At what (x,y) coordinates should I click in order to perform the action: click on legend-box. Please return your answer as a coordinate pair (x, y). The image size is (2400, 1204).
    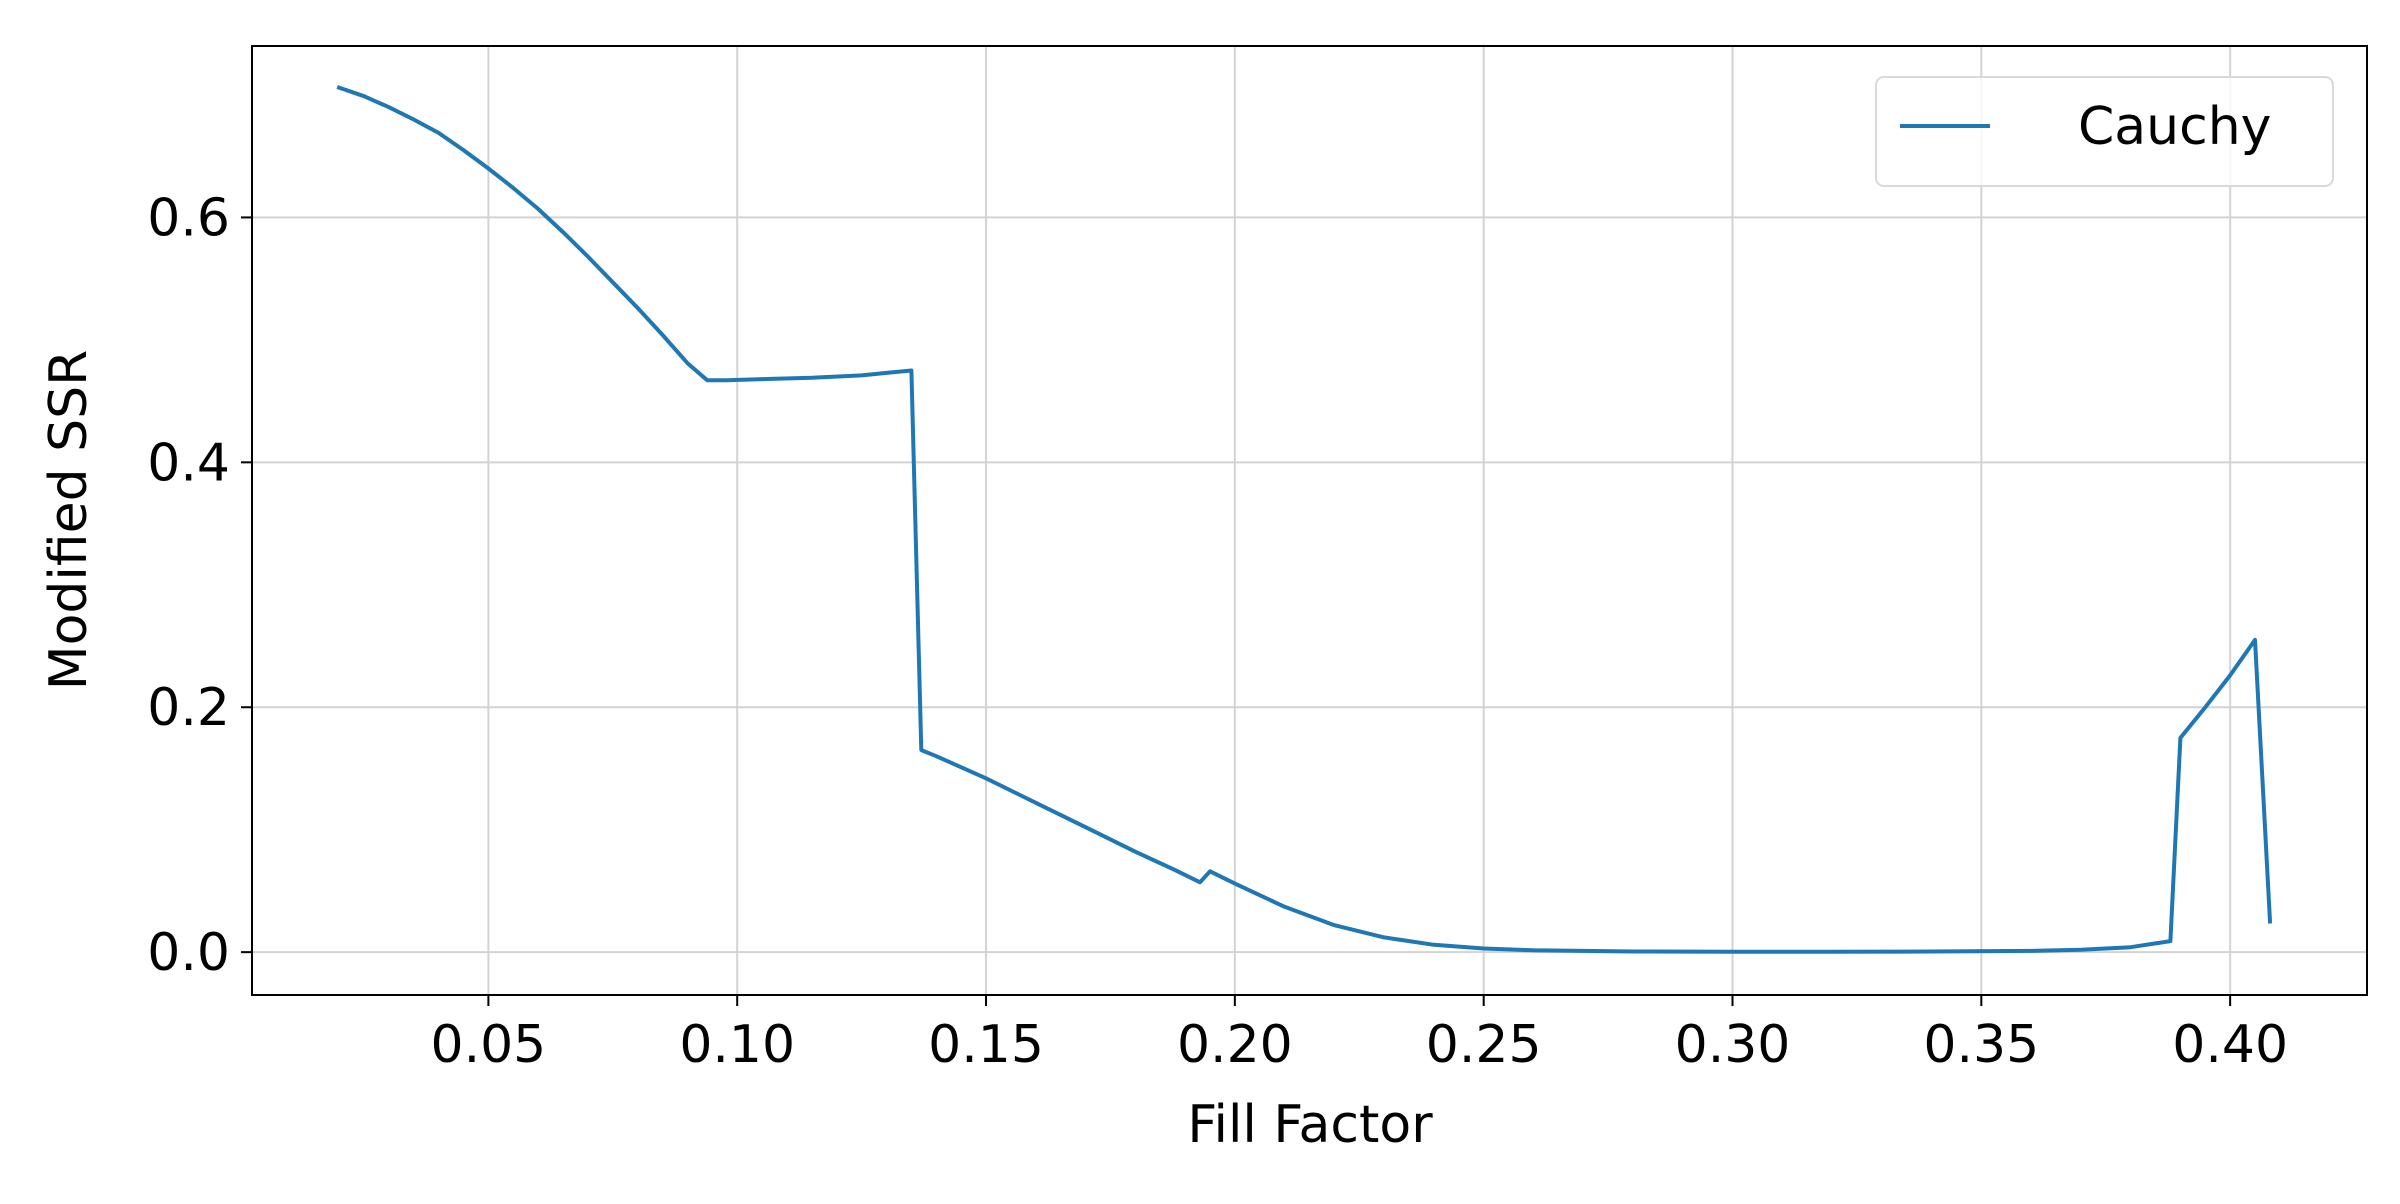
    Looking at the image, I should click on (2104, 131).